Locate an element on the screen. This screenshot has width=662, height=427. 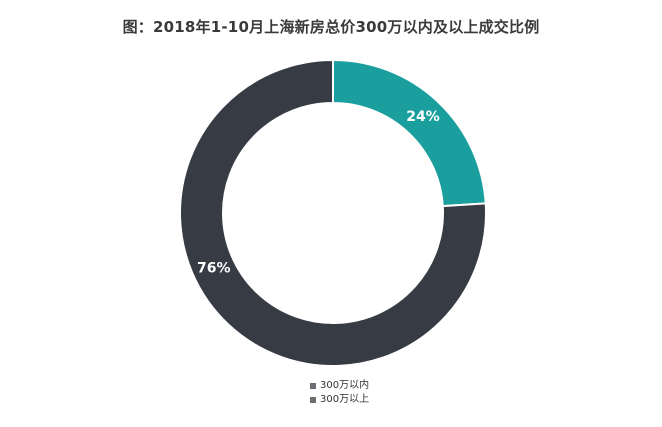
legend-label-within-300w: 300万以内 is located at coordinates (345, 385).